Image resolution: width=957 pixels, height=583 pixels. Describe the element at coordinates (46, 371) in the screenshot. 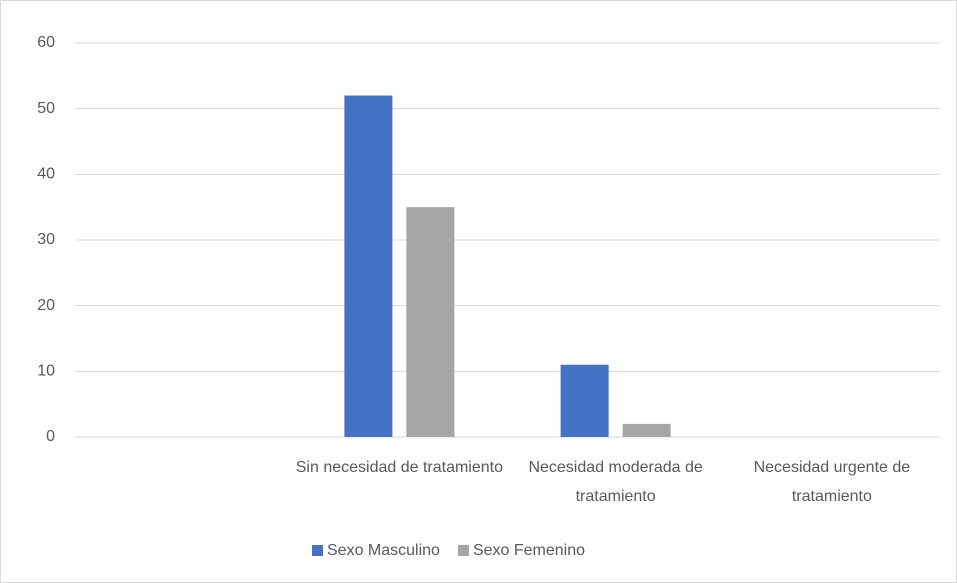

I see `y-tick-label: 10` at that location.